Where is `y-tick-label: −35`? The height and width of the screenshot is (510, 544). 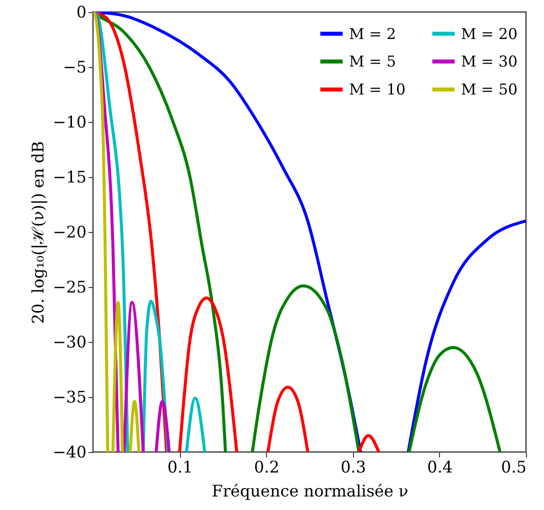
y-tick-label: −35 is located at coordinates (69, 397).